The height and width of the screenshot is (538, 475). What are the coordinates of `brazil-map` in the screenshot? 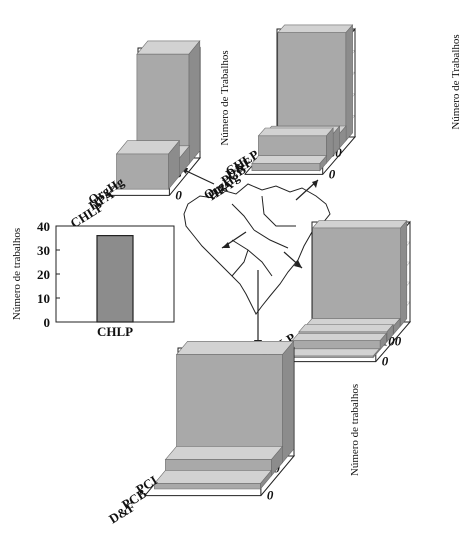 It's located at (257, 249).